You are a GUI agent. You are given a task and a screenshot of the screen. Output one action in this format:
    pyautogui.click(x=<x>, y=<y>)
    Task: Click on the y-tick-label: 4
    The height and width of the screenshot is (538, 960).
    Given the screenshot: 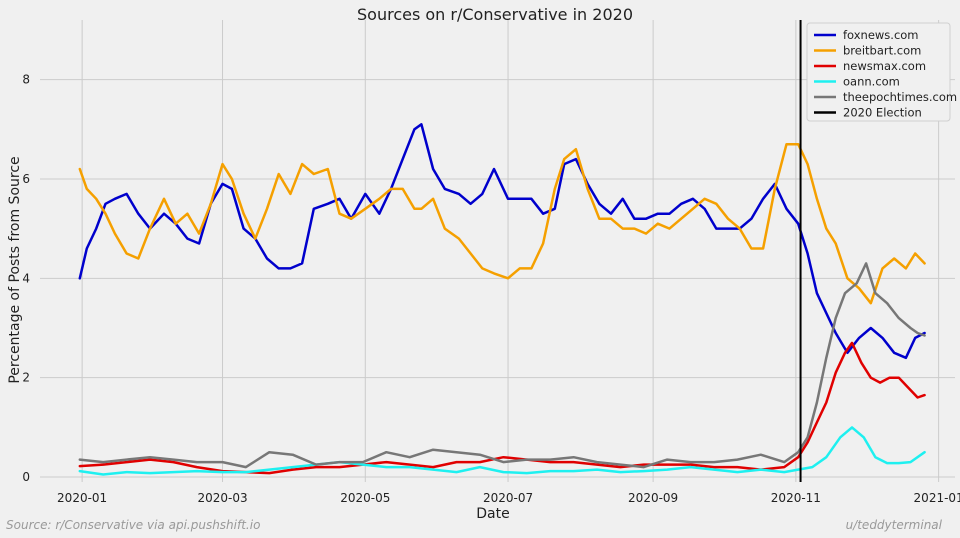 What is the action you would take?
    pyautogui.click(x=26, y=278)
    